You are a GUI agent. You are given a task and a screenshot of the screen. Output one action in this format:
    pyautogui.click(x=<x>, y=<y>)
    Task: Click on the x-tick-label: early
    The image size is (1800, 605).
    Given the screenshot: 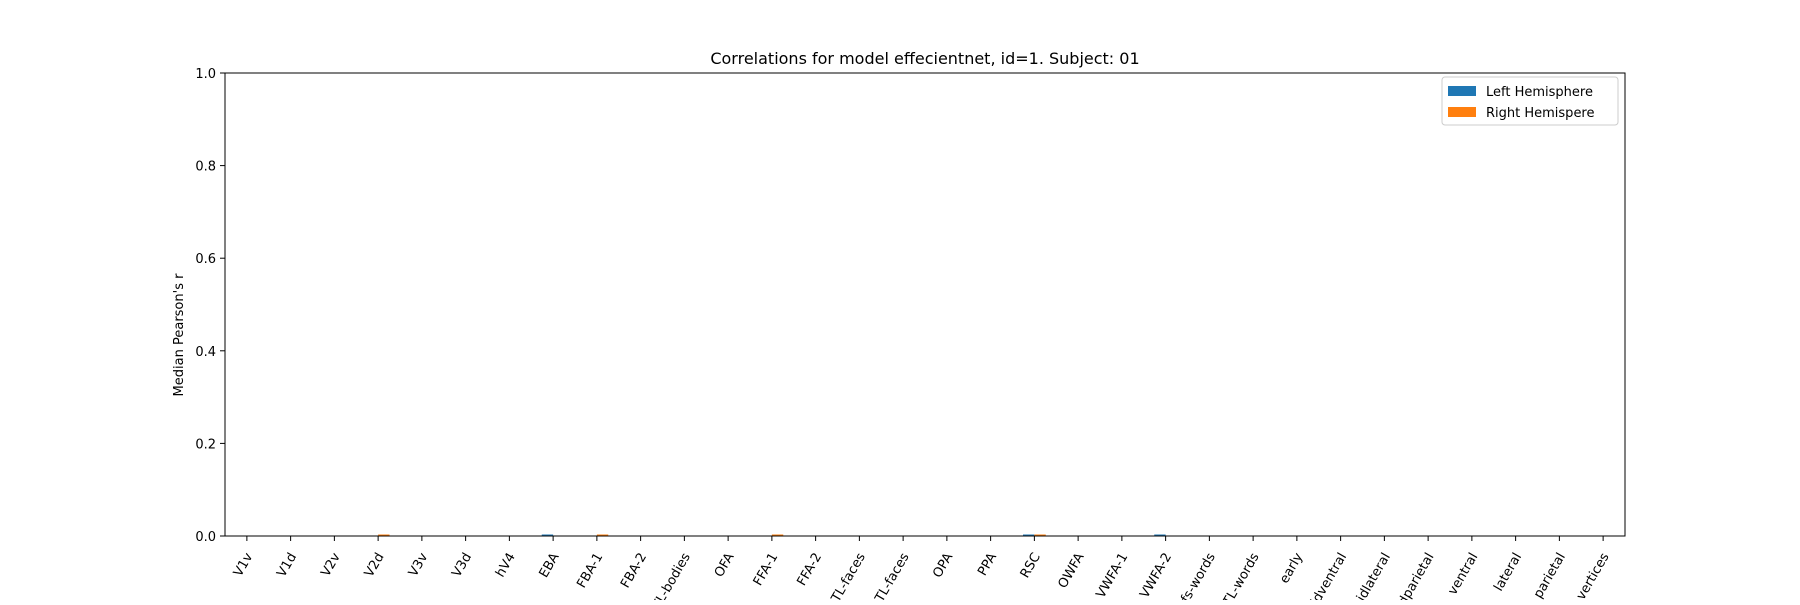 What is the action you would take?
    pyautogui.click(x=1291, y=568)
    